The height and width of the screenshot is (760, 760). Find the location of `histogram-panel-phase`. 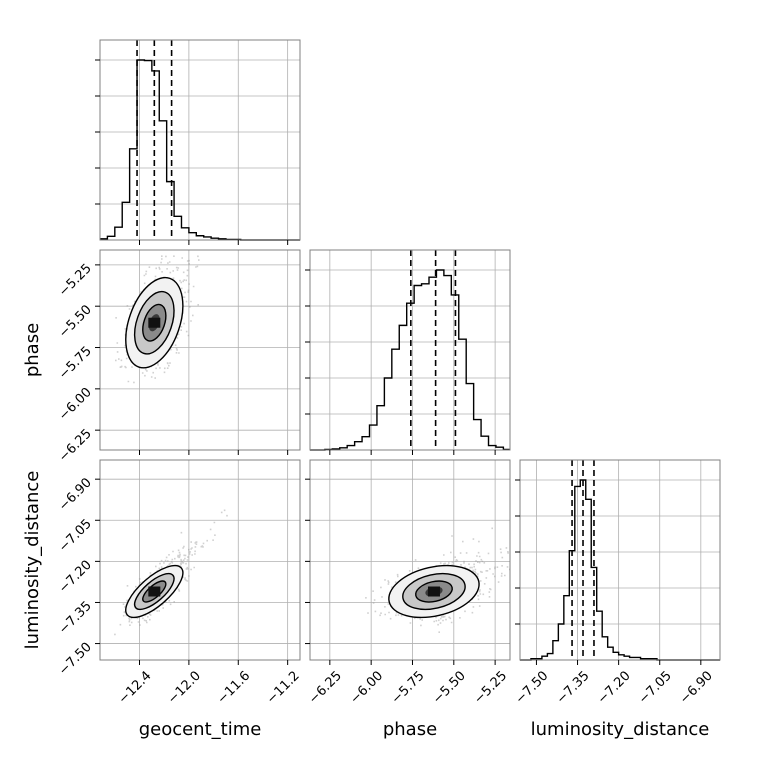

histogram-panel-phase is located at coordinates (408, 352).